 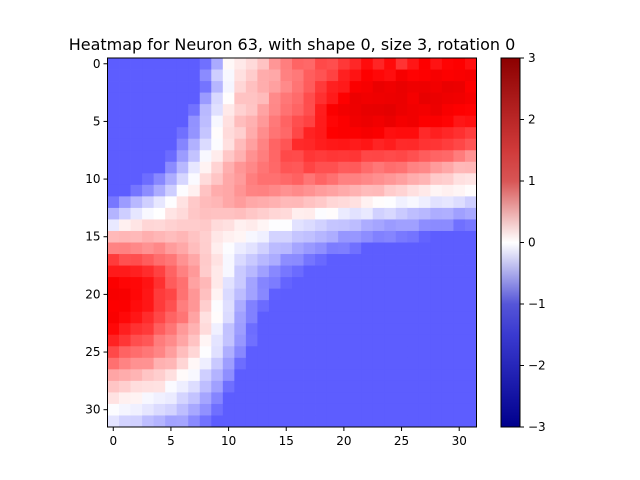 I want to click on tick-label: 0, so click(x=113, y=441).